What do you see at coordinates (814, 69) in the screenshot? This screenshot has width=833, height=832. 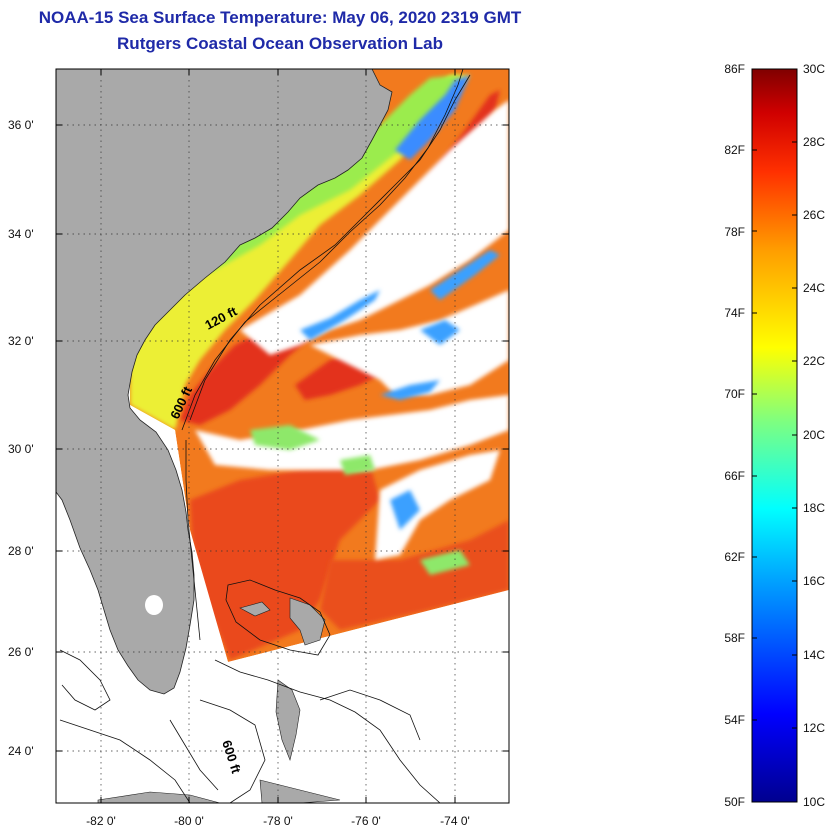 I see `colorbar-c-label: 30C` at bounding box center [814, 69].